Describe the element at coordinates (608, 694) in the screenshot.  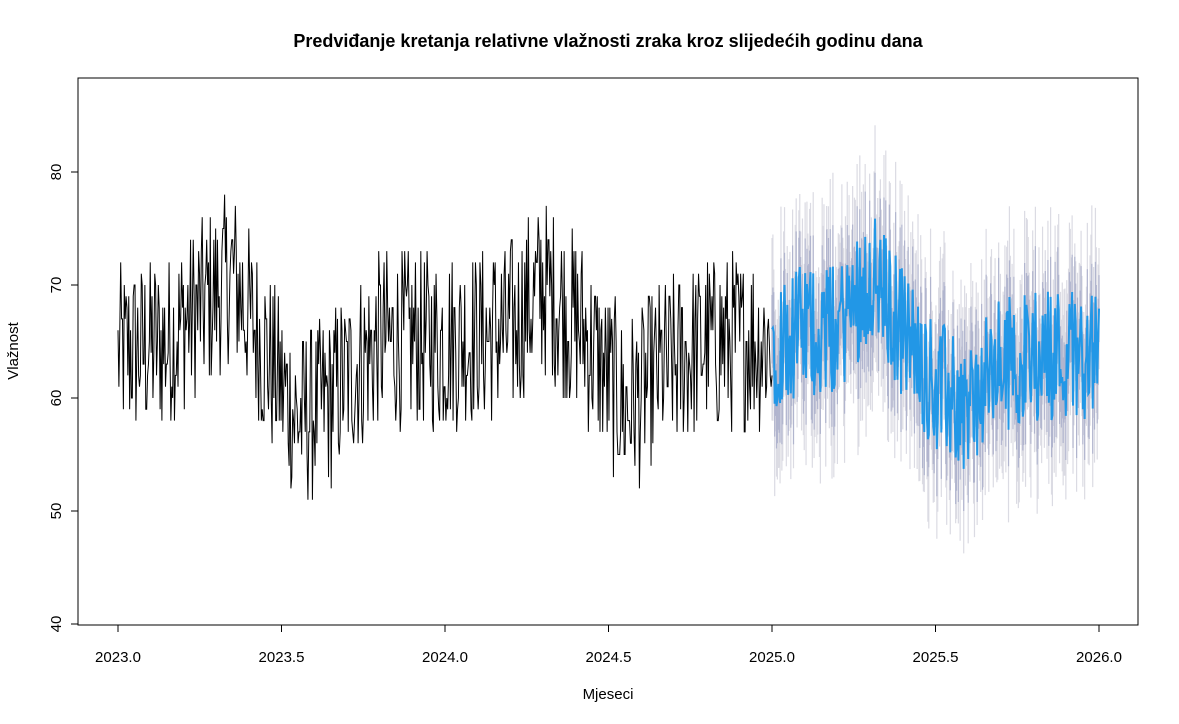
I see `x-axis-label: Mjeseci` at that location.